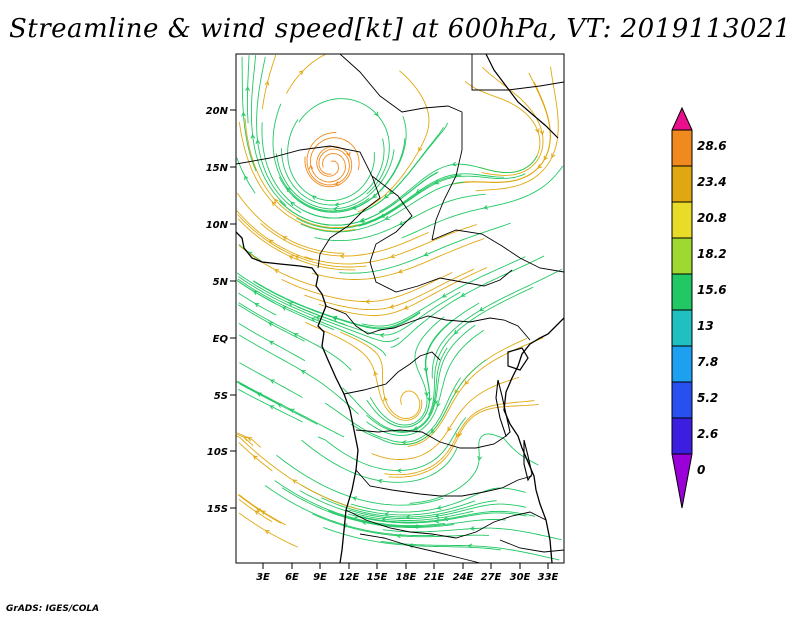 Image resolution: width=800 pixels, height=618 pixels. I want to click on lat-label: 5S, so click(221, 396).